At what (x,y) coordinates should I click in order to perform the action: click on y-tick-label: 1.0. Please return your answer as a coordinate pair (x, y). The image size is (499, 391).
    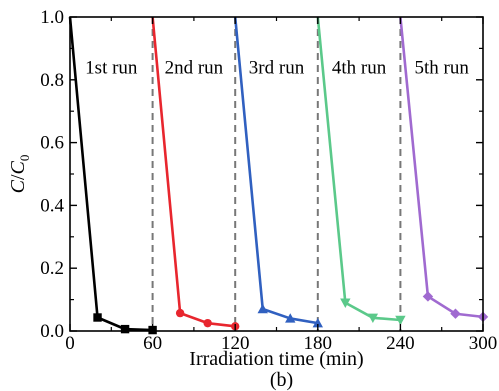
    Looking at the image, I should click on (52, 17).